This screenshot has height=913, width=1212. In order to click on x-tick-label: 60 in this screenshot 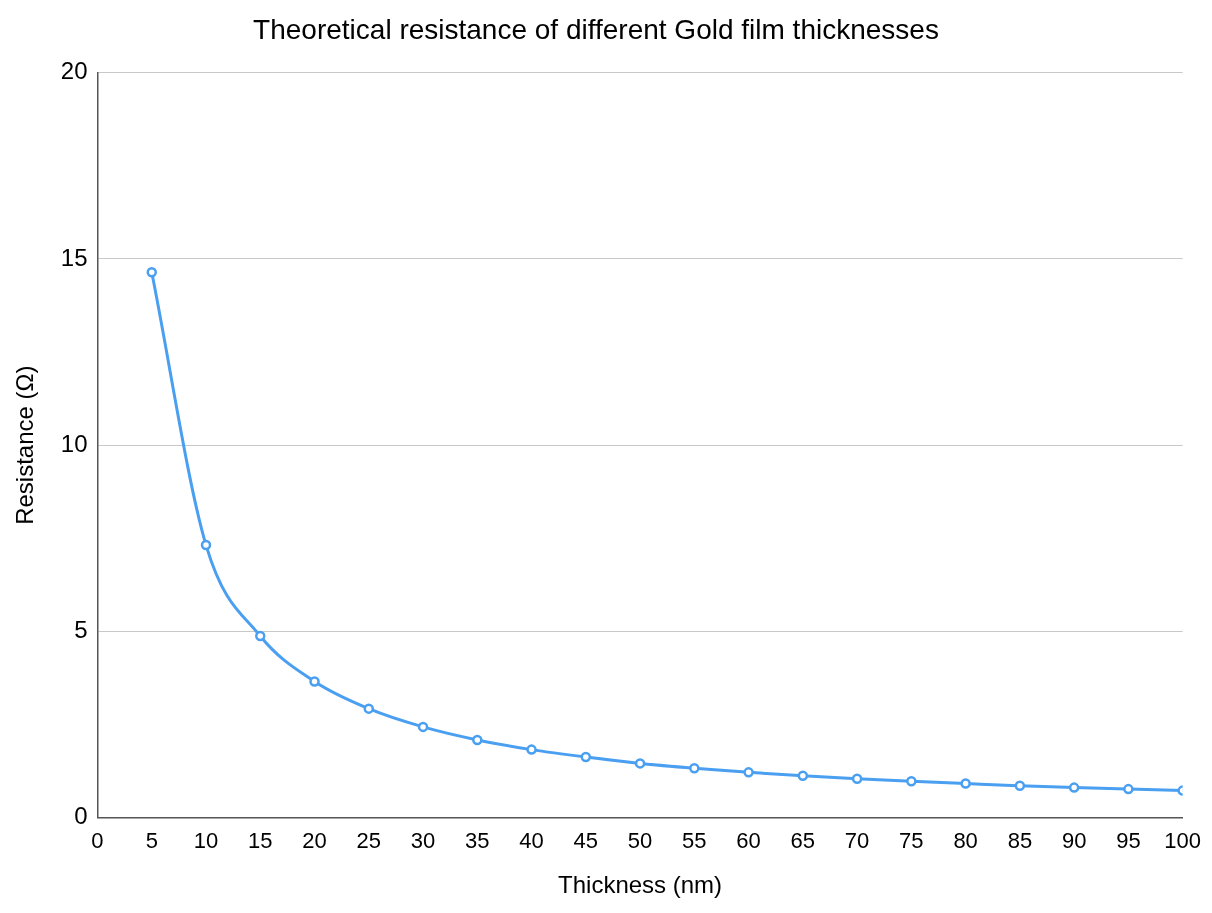, I will do `click(748, 841)`.